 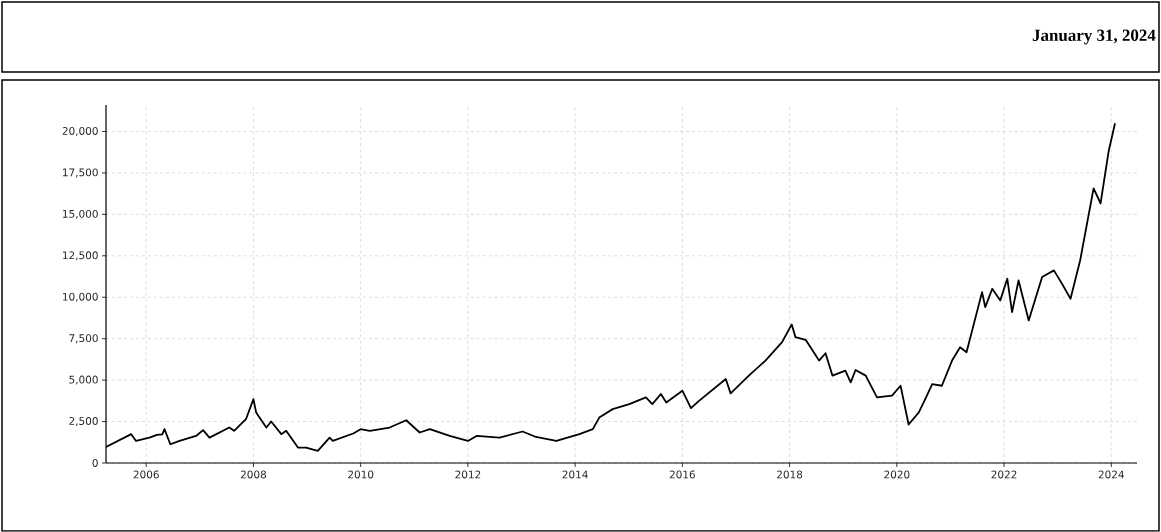 I want to click on x-tick-label: 2020, so click(x=897, y=474).